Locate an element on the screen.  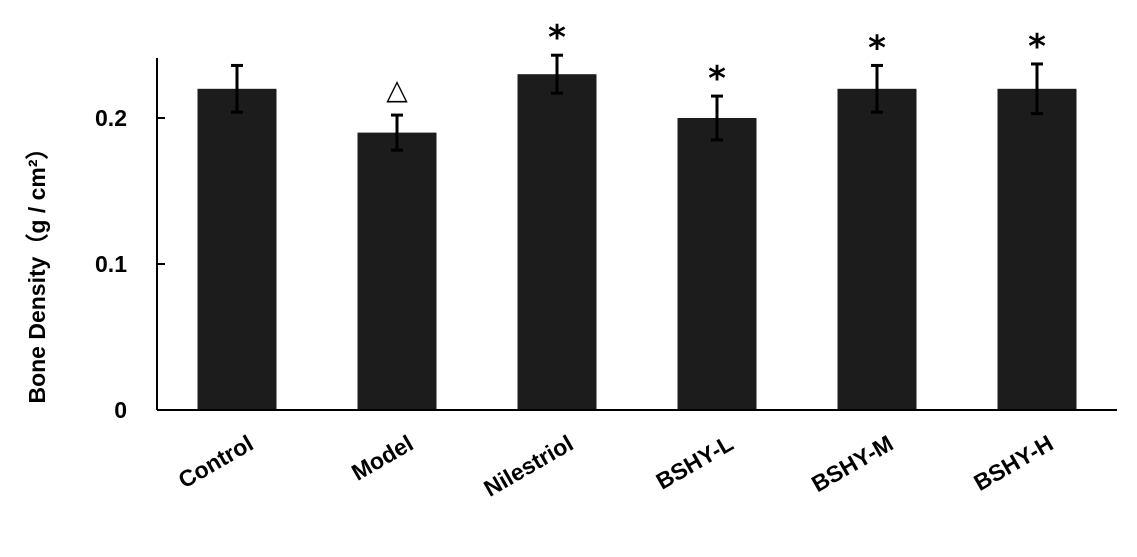
x-tick-labels: Control Model Nilestriol BSHY-L BSHY-M BSHY-H is located at coordinates (616, 466).